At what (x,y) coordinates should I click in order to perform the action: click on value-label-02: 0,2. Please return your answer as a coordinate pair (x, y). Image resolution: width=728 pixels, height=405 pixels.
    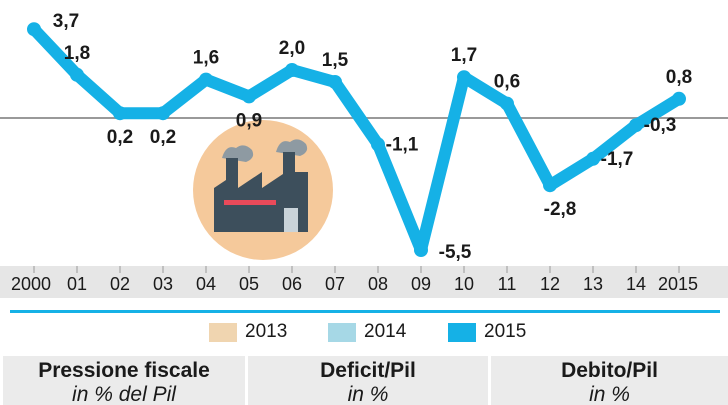
    Looking at the image, I should click on (120, 137).